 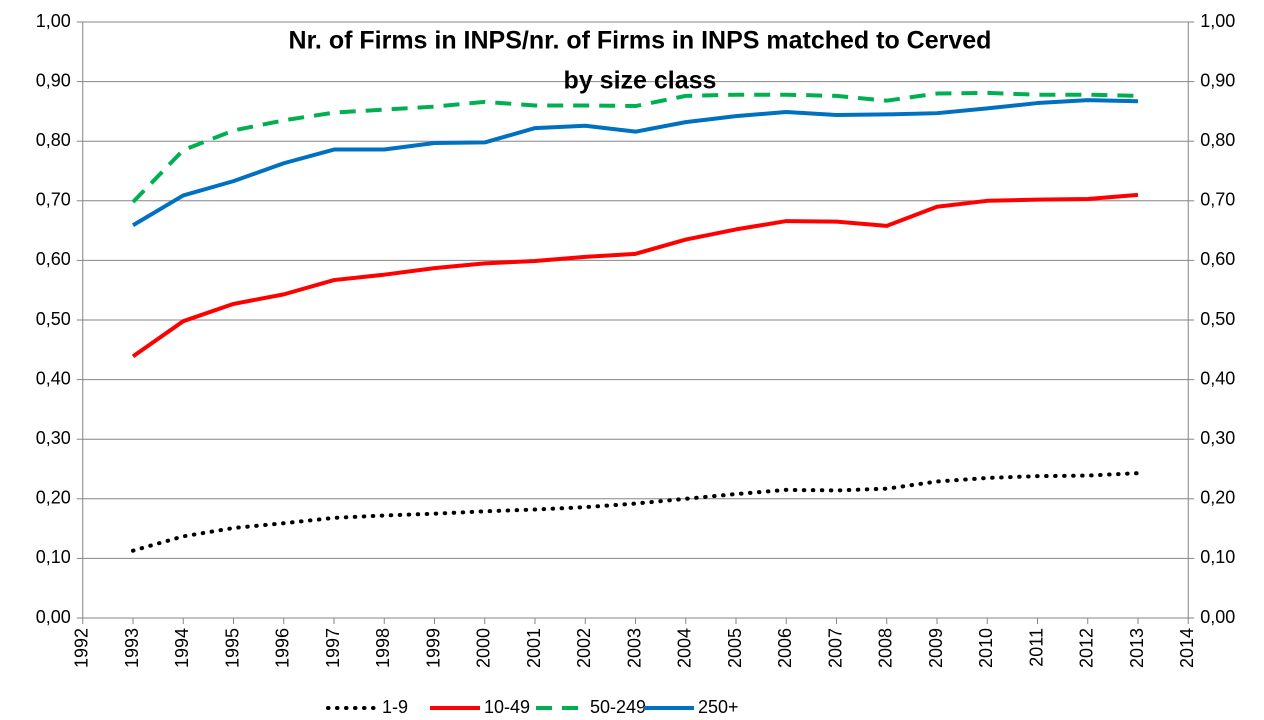 I want to click on legend-label: 1-9, so click(x=395, y=707).